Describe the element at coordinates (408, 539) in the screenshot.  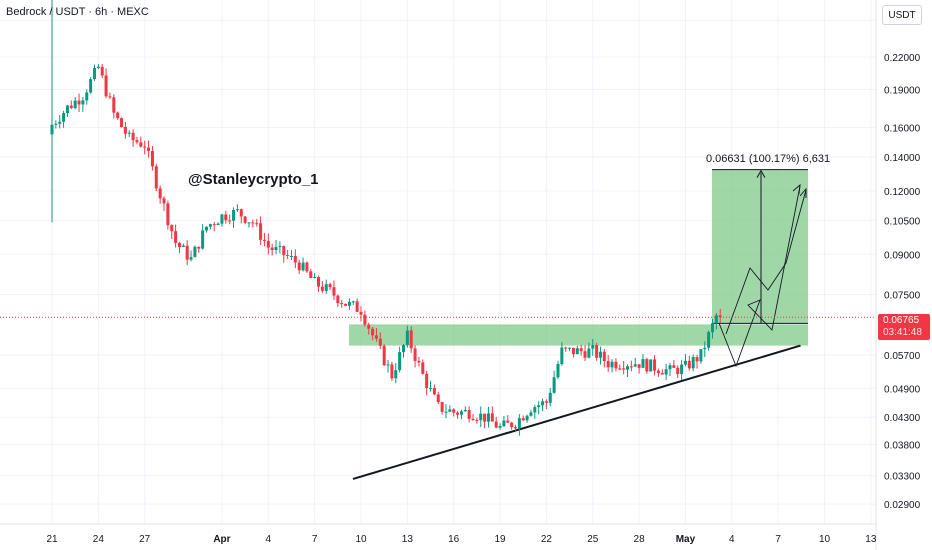
I see `x-tick-label: 13` at that location.